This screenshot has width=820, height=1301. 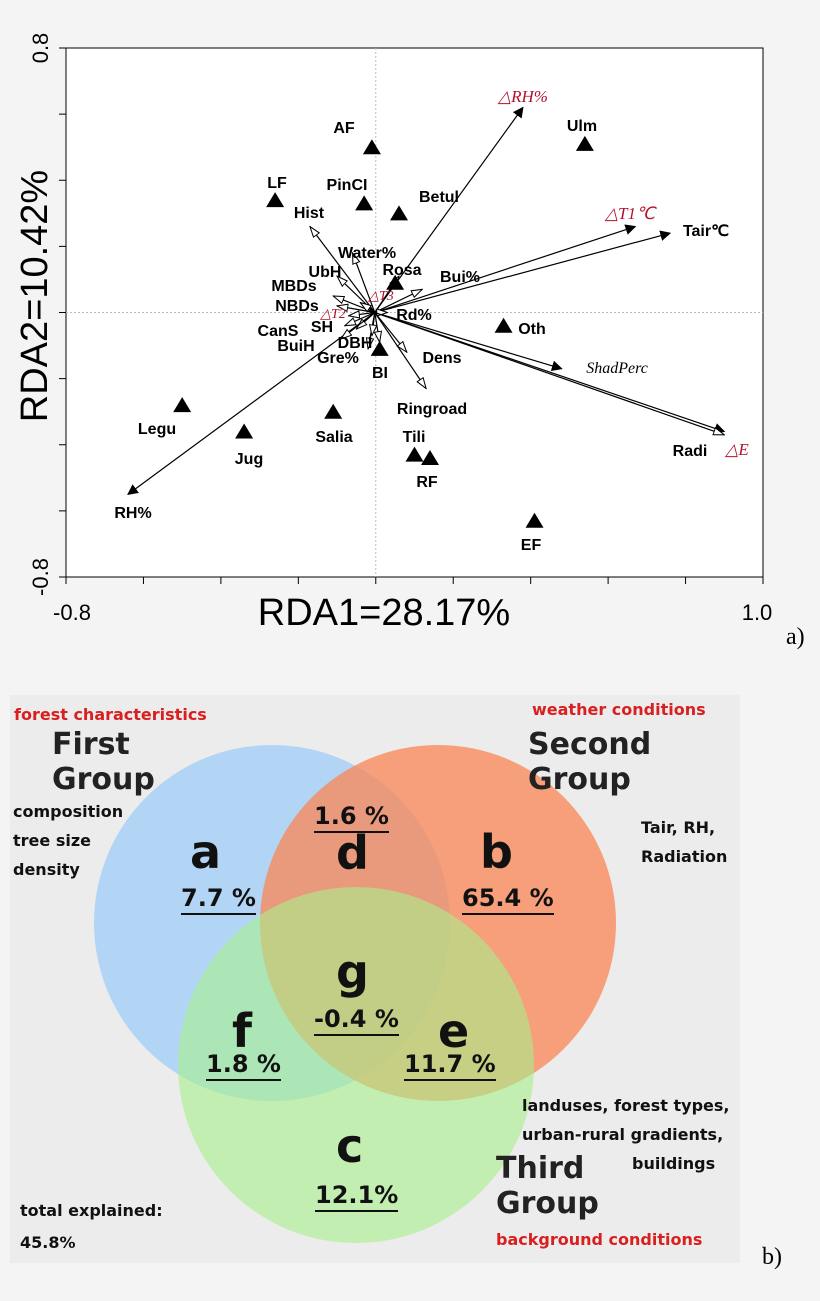 I want to click on third-group-title: Third Group, so click(x=547, y=1186).